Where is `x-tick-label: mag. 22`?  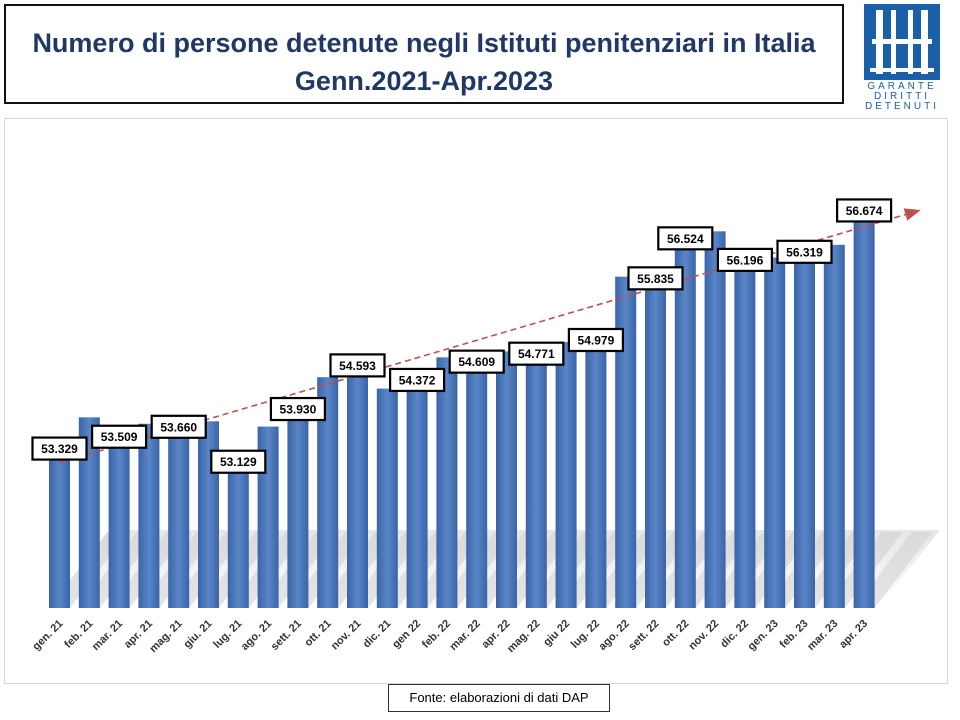
x-tick-label: mag. 22 is located at coordinates (523, 636).